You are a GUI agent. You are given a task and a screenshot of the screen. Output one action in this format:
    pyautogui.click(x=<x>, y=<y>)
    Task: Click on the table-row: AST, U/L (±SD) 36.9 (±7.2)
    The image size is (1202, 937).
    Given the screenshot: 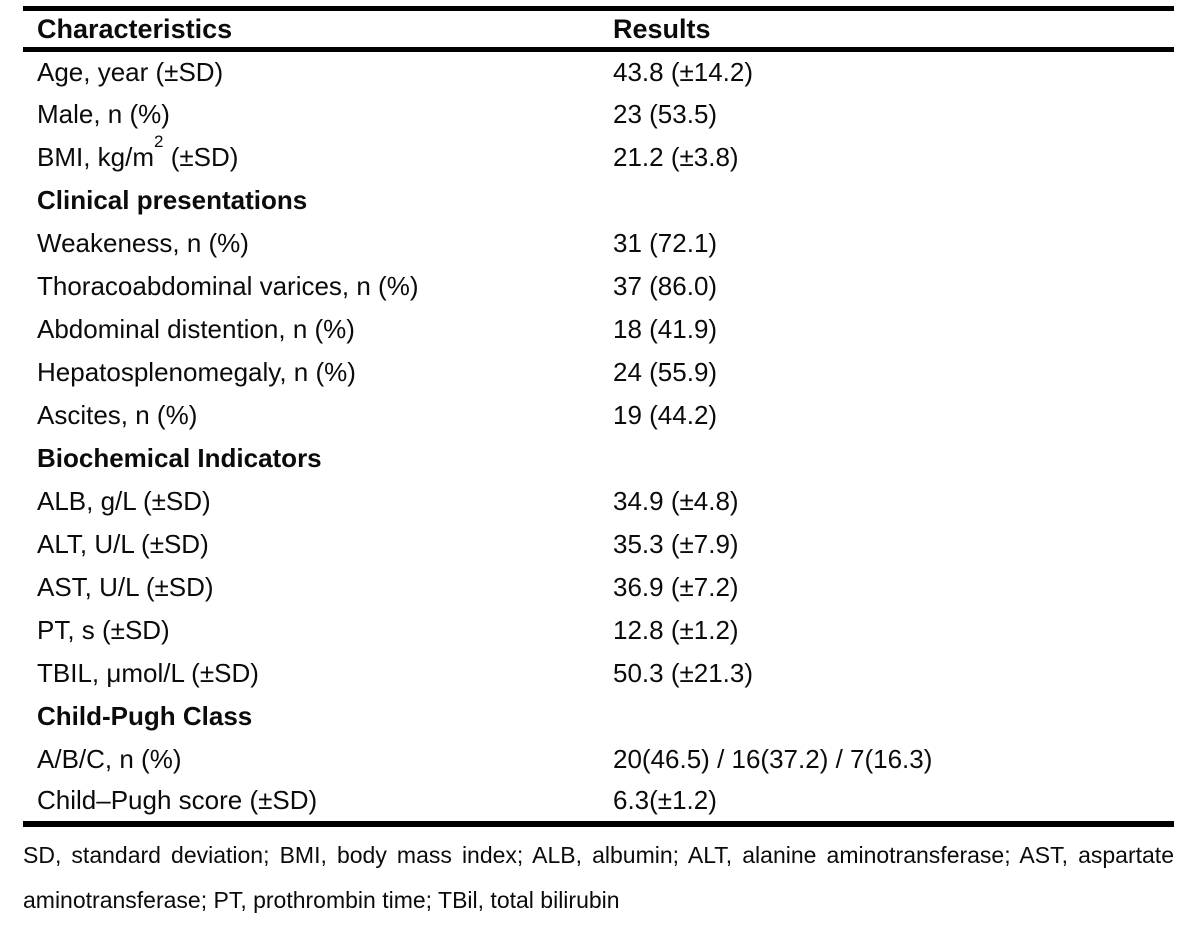 What is the action you would take?
    pyautogui.click(x=598, y=587)
    